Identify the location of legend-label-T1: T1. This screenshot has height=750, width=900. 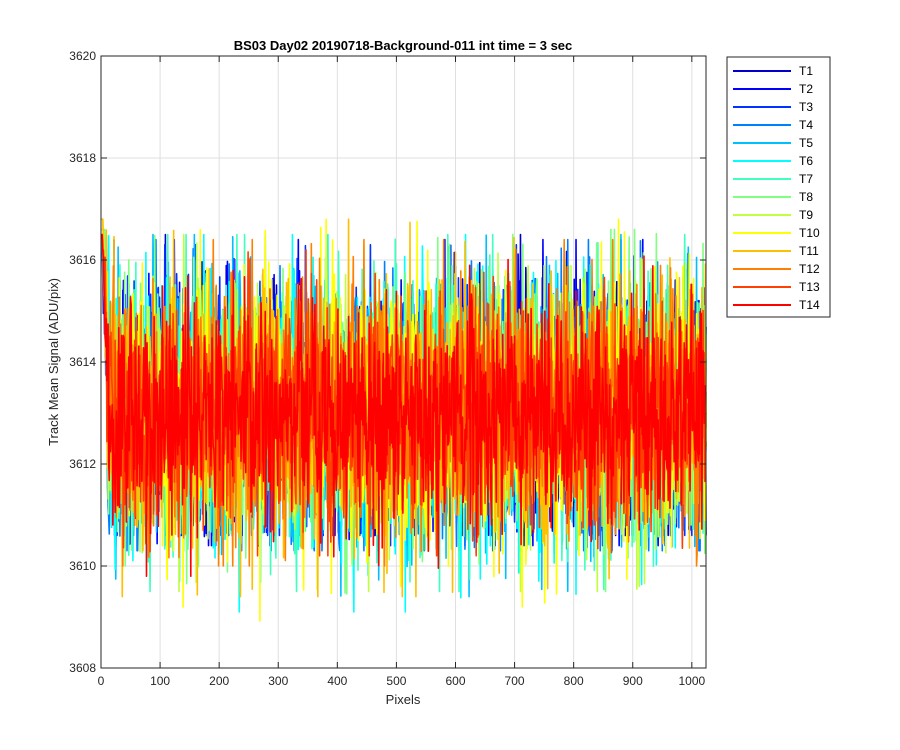
(806, 71).